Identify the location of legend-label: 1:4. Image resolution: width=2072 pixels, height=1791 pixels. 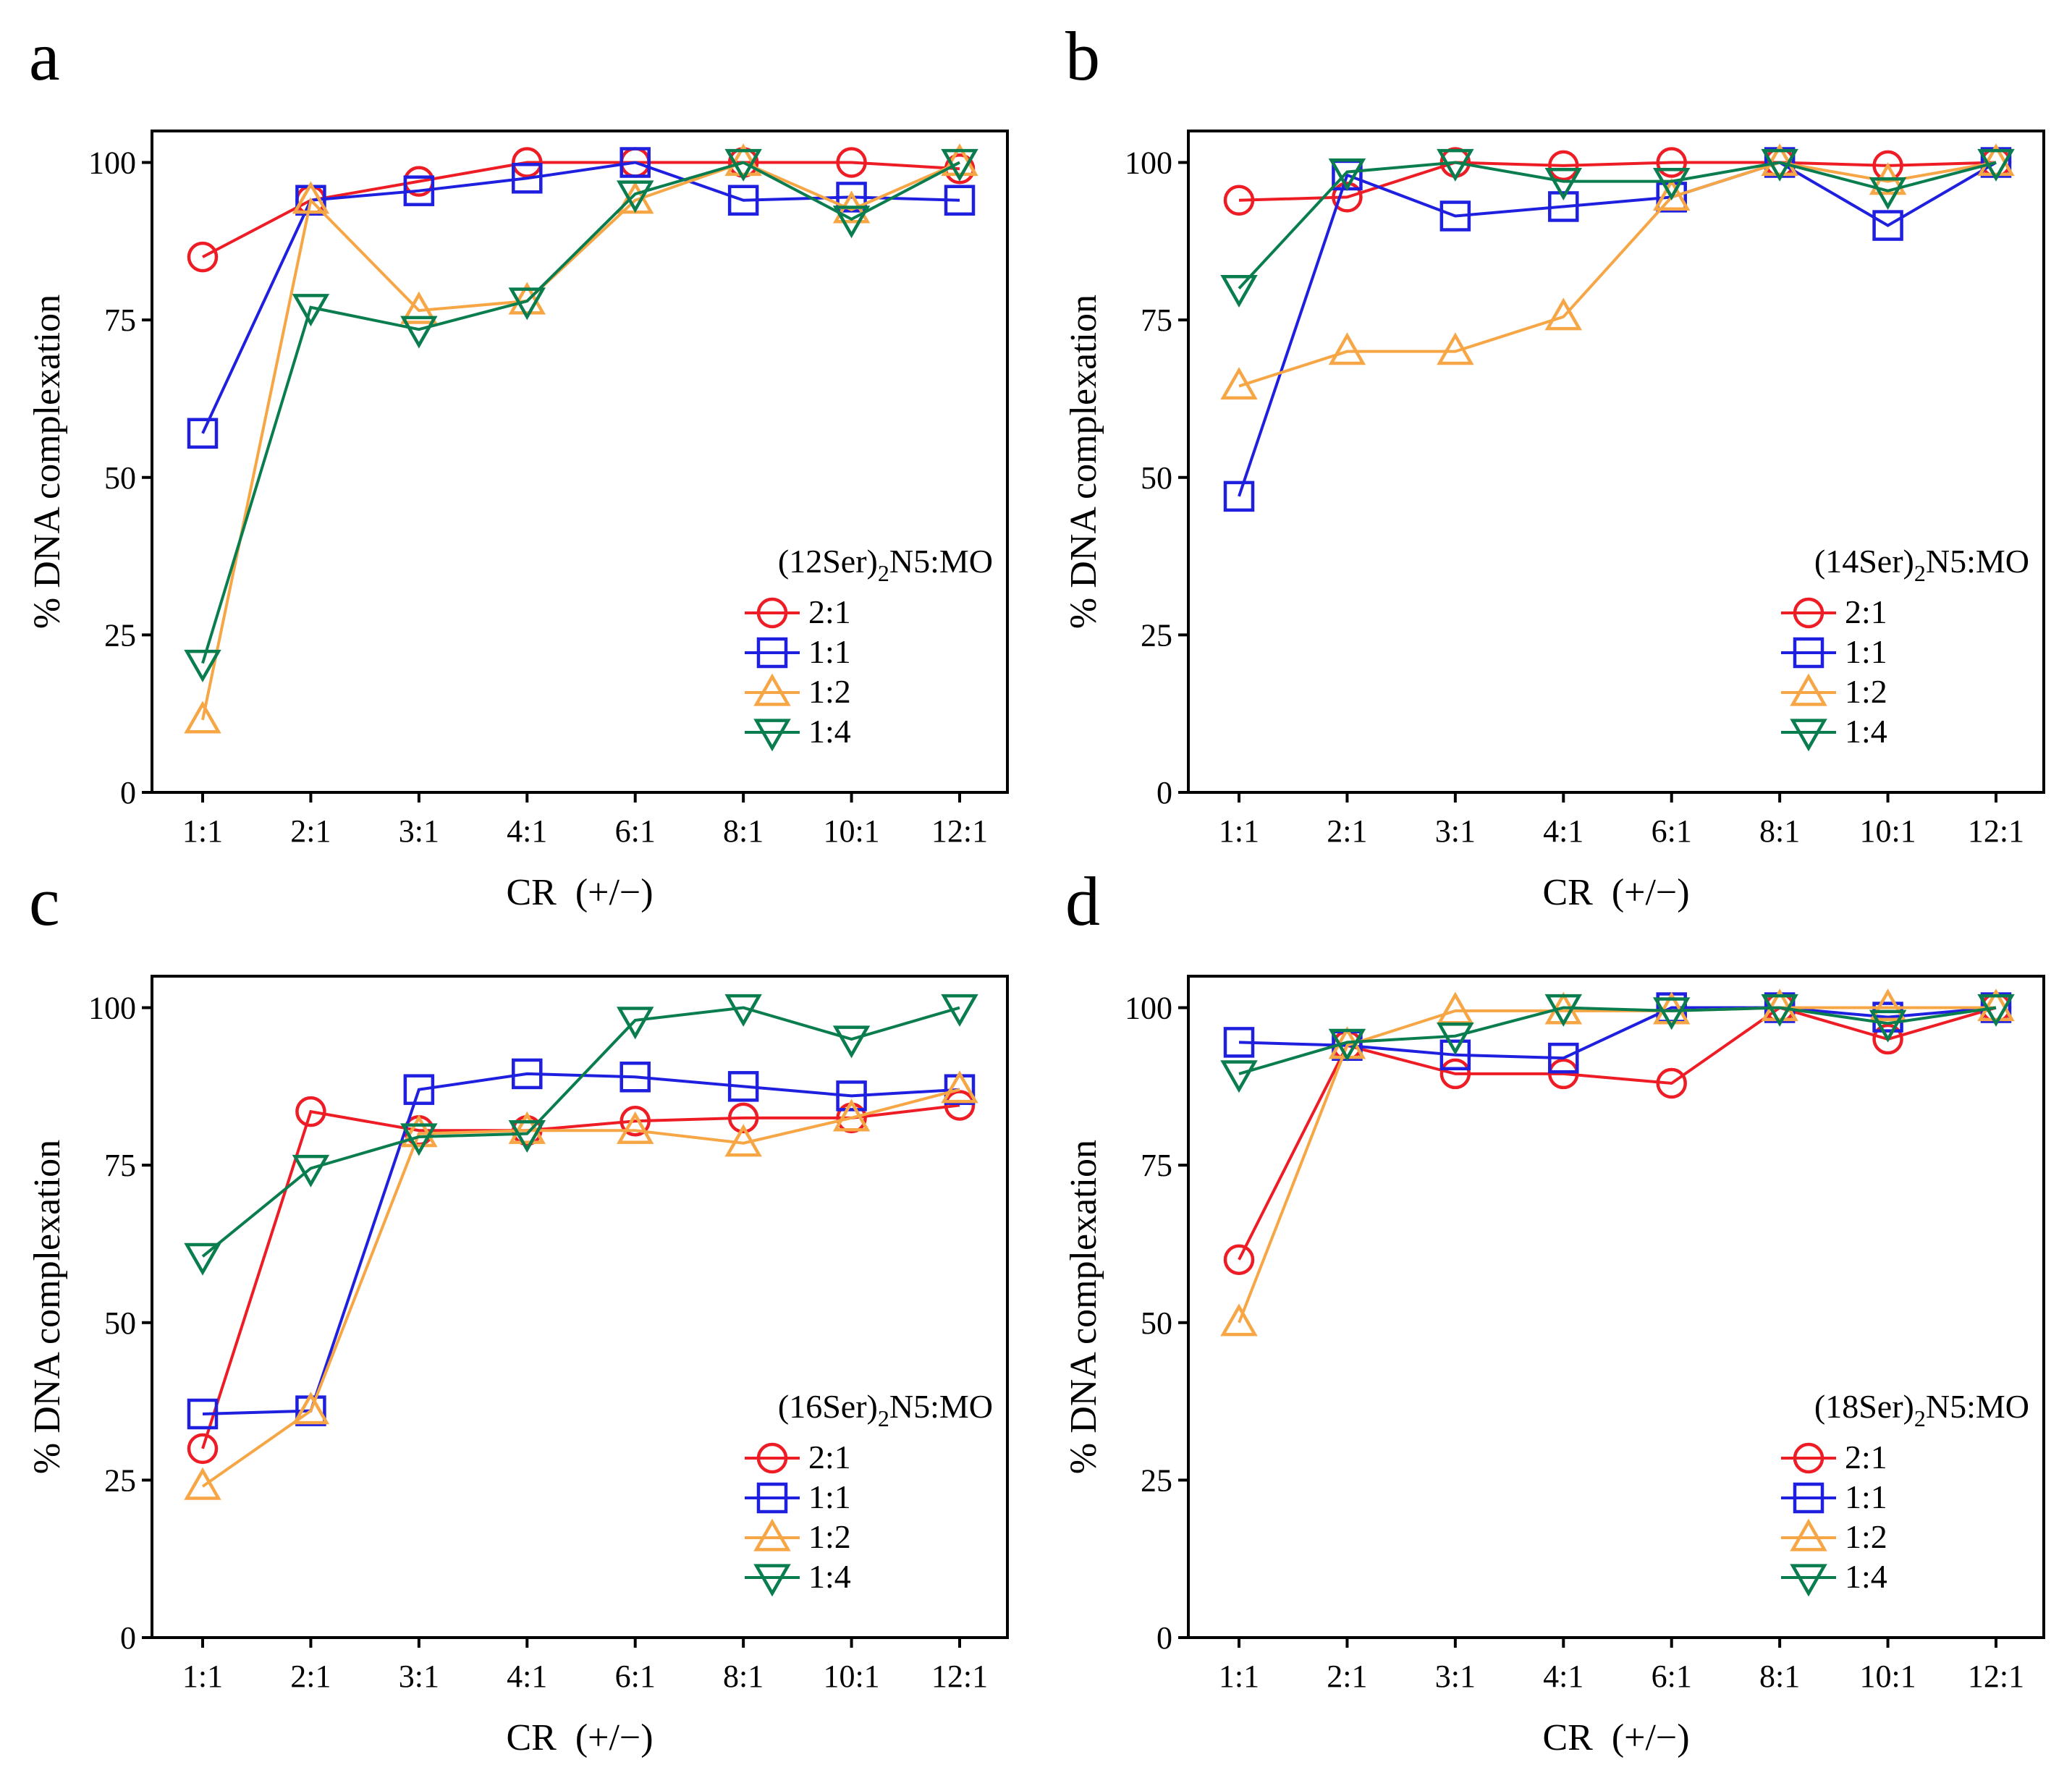
(1866, 731).